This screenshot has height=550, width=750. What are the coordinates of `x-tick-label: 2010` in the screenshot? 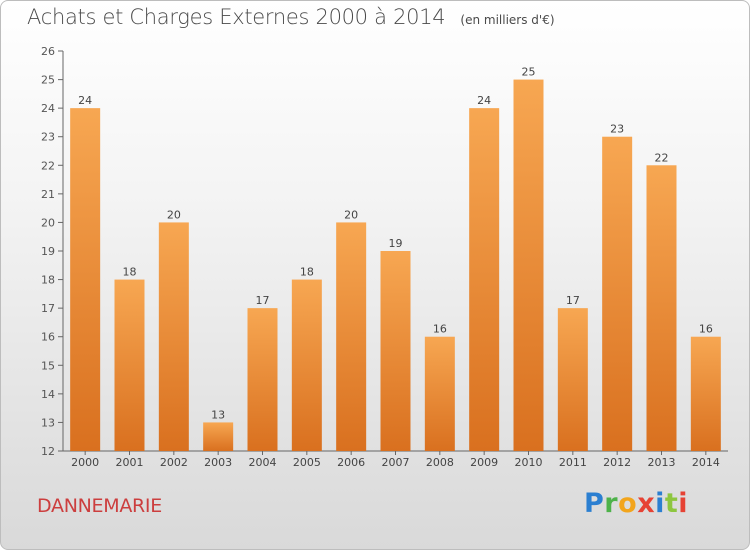 It's located at (529, 462).